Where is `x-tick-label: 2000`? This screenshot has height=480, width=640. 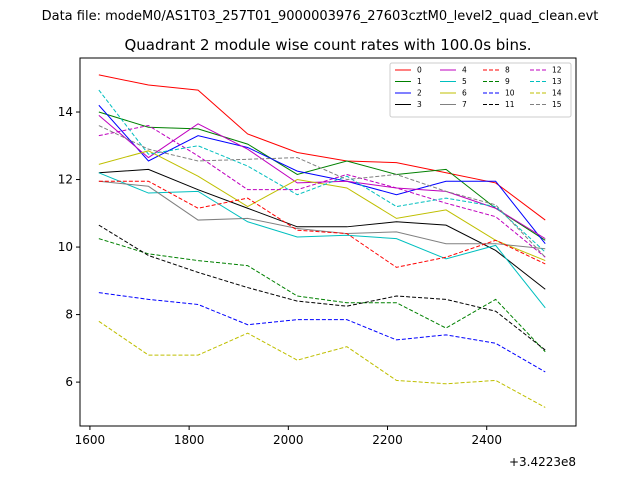 x-tick-label: 2000 is located at coordinates (288, 440).